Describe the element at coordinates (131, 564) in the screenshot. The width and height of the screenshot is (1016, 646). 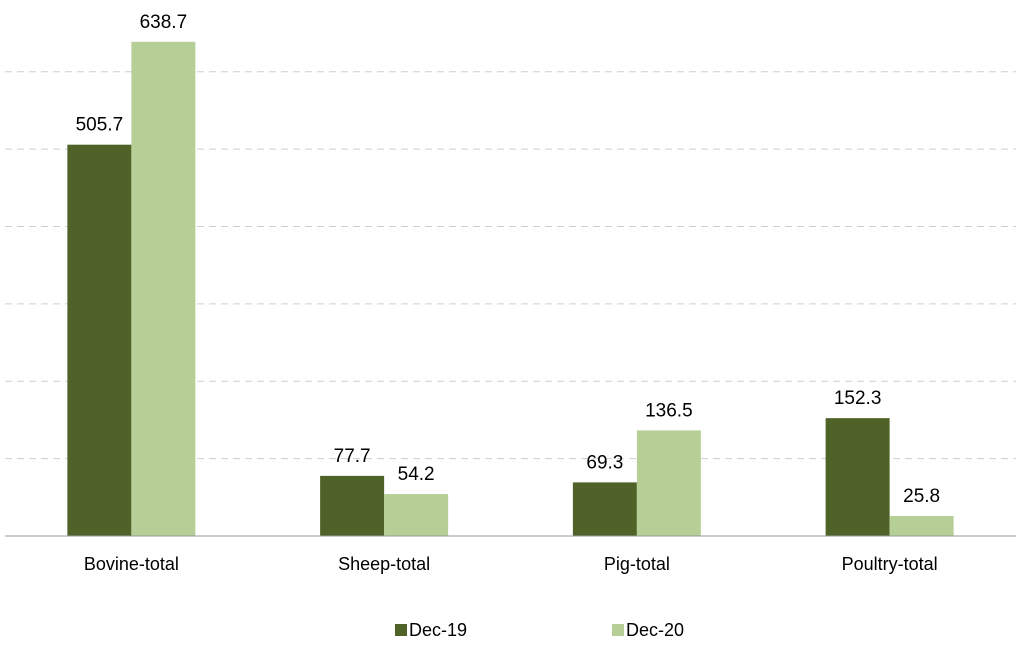
I see `category-label: Bovine-total` at that location.